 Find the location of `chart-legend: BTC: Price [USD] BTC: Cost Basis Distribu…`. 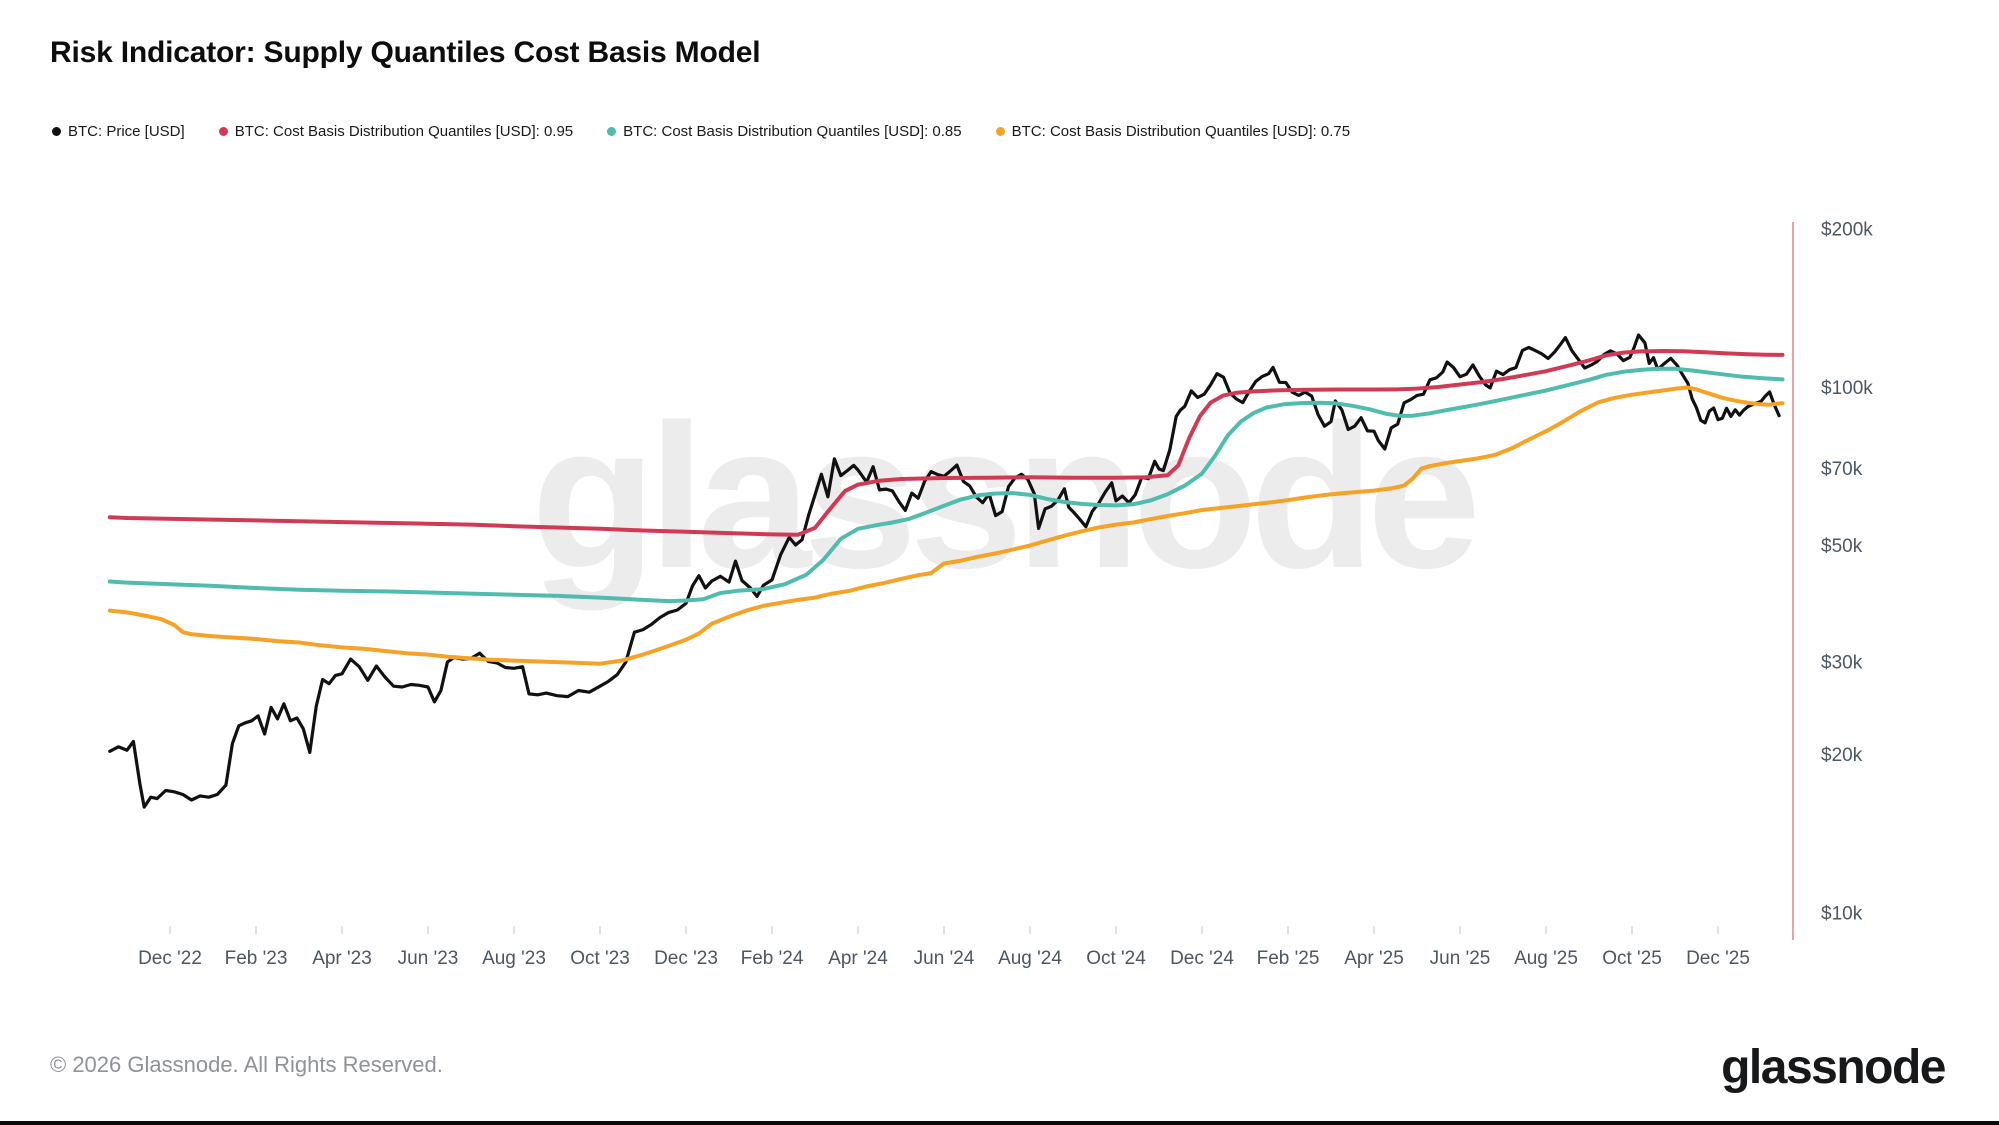

chart-legend: BTC: Price [USD] BTC: Cost Basis Distribu… is located at coordinates (701, 131).